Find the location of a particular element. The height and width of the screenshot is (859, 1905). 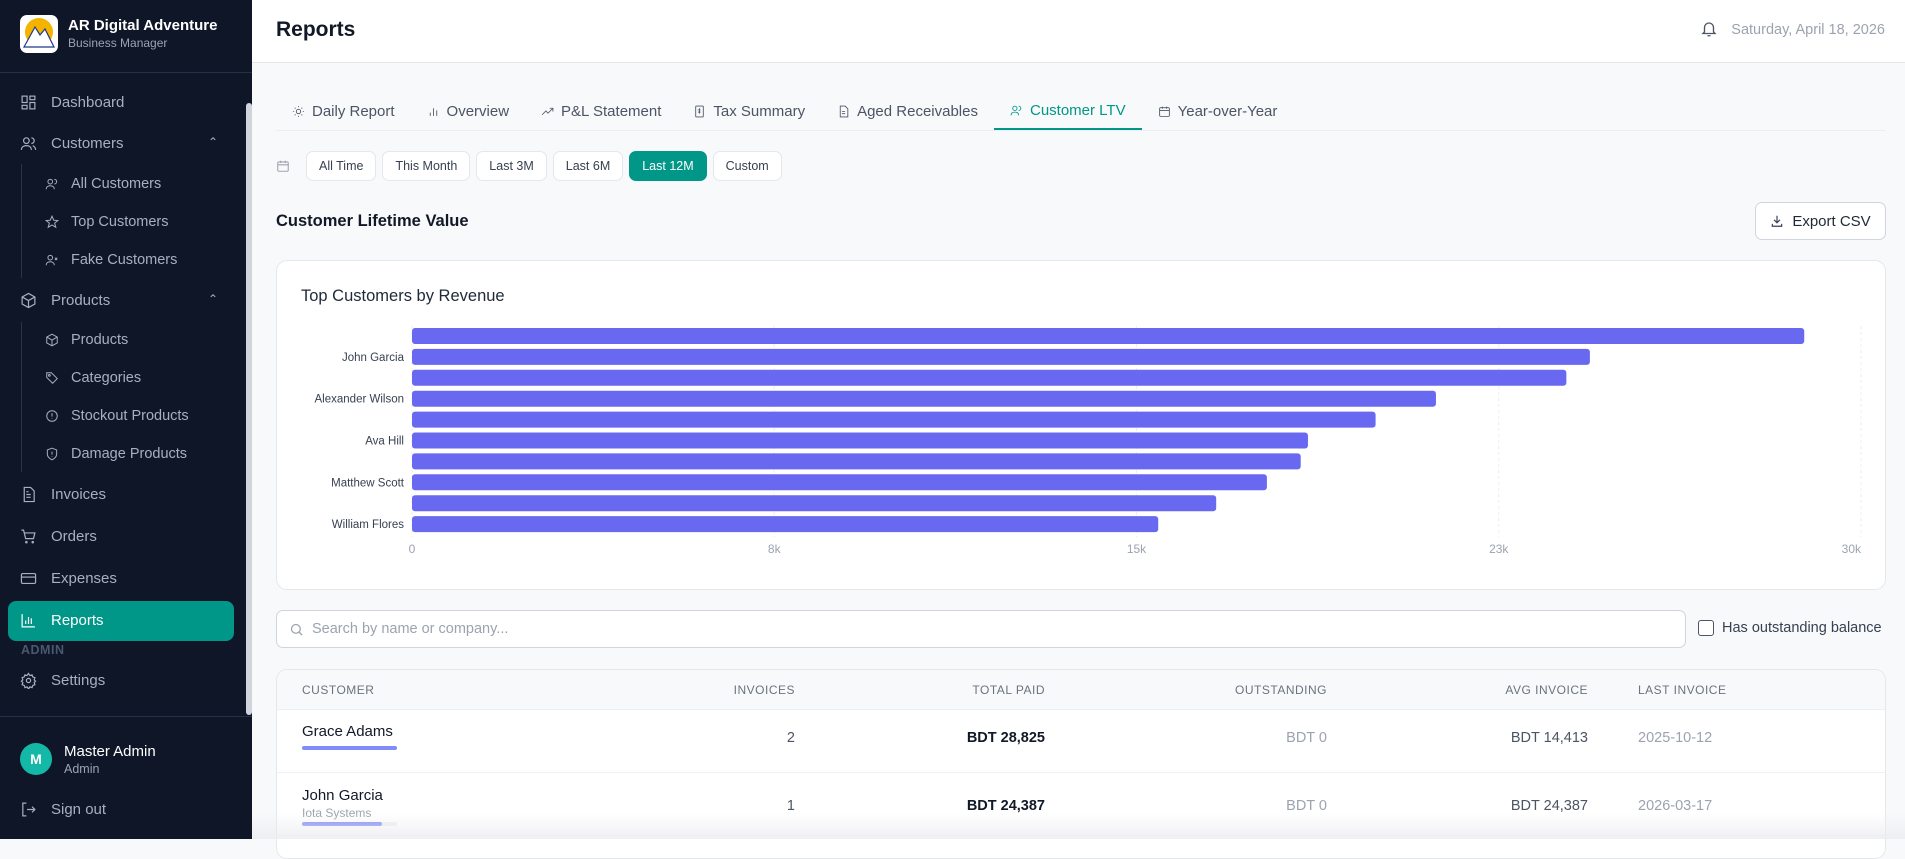

sidebar-item-top-customers: Top Customers is located at coordinates (107, 222).